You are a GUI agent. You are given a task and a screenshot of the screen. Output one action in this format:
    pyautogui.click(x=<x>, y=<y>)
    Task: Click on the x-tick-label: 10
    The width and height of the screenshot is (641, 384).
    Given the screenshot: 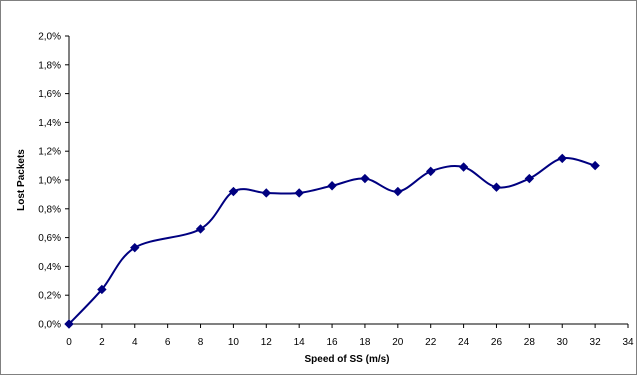 What is the action you would take?
    pyautogui.click(x=234, y=342)
    